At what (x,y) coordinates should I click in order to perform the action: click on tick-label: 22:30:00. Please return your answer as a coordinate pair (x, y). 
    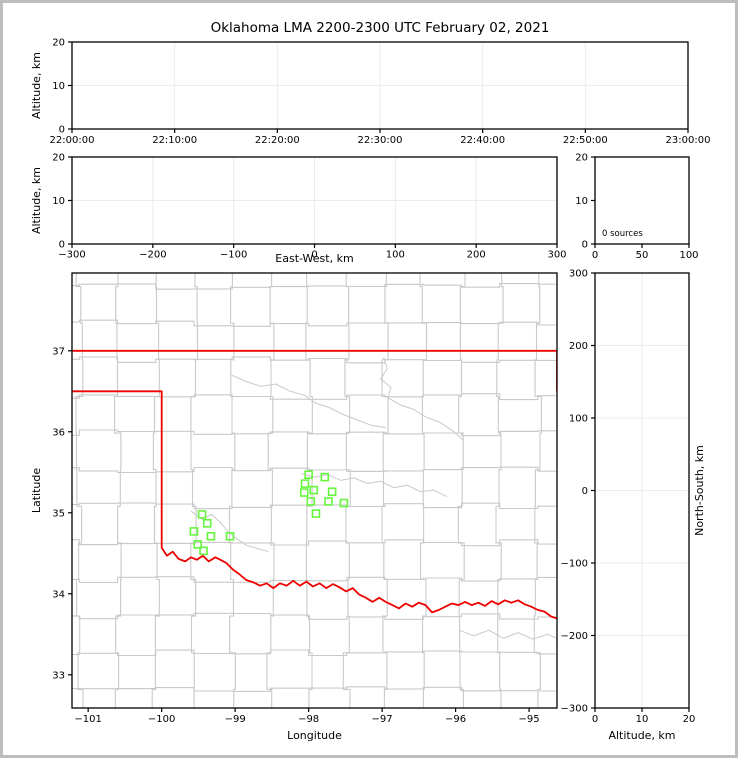
    Looking at the image, I should click on (380, 140).